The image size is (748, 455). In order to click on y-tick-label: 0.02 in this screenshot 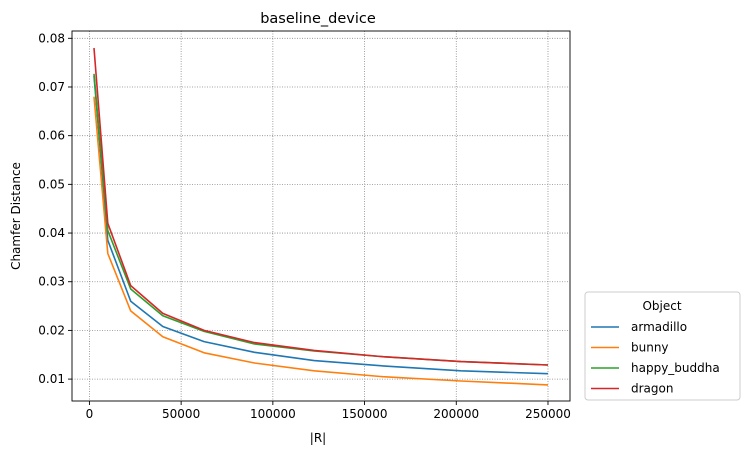, I will do `click(51, 330)`.